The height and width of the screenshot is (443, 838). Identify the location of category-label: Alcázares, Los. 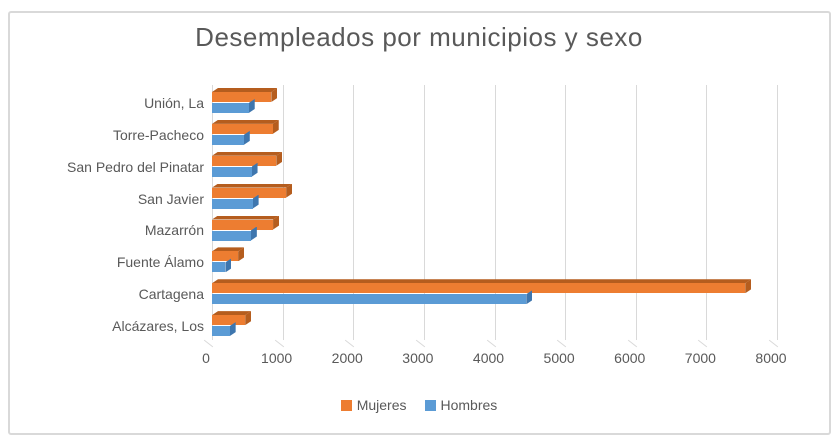
(158, 326).